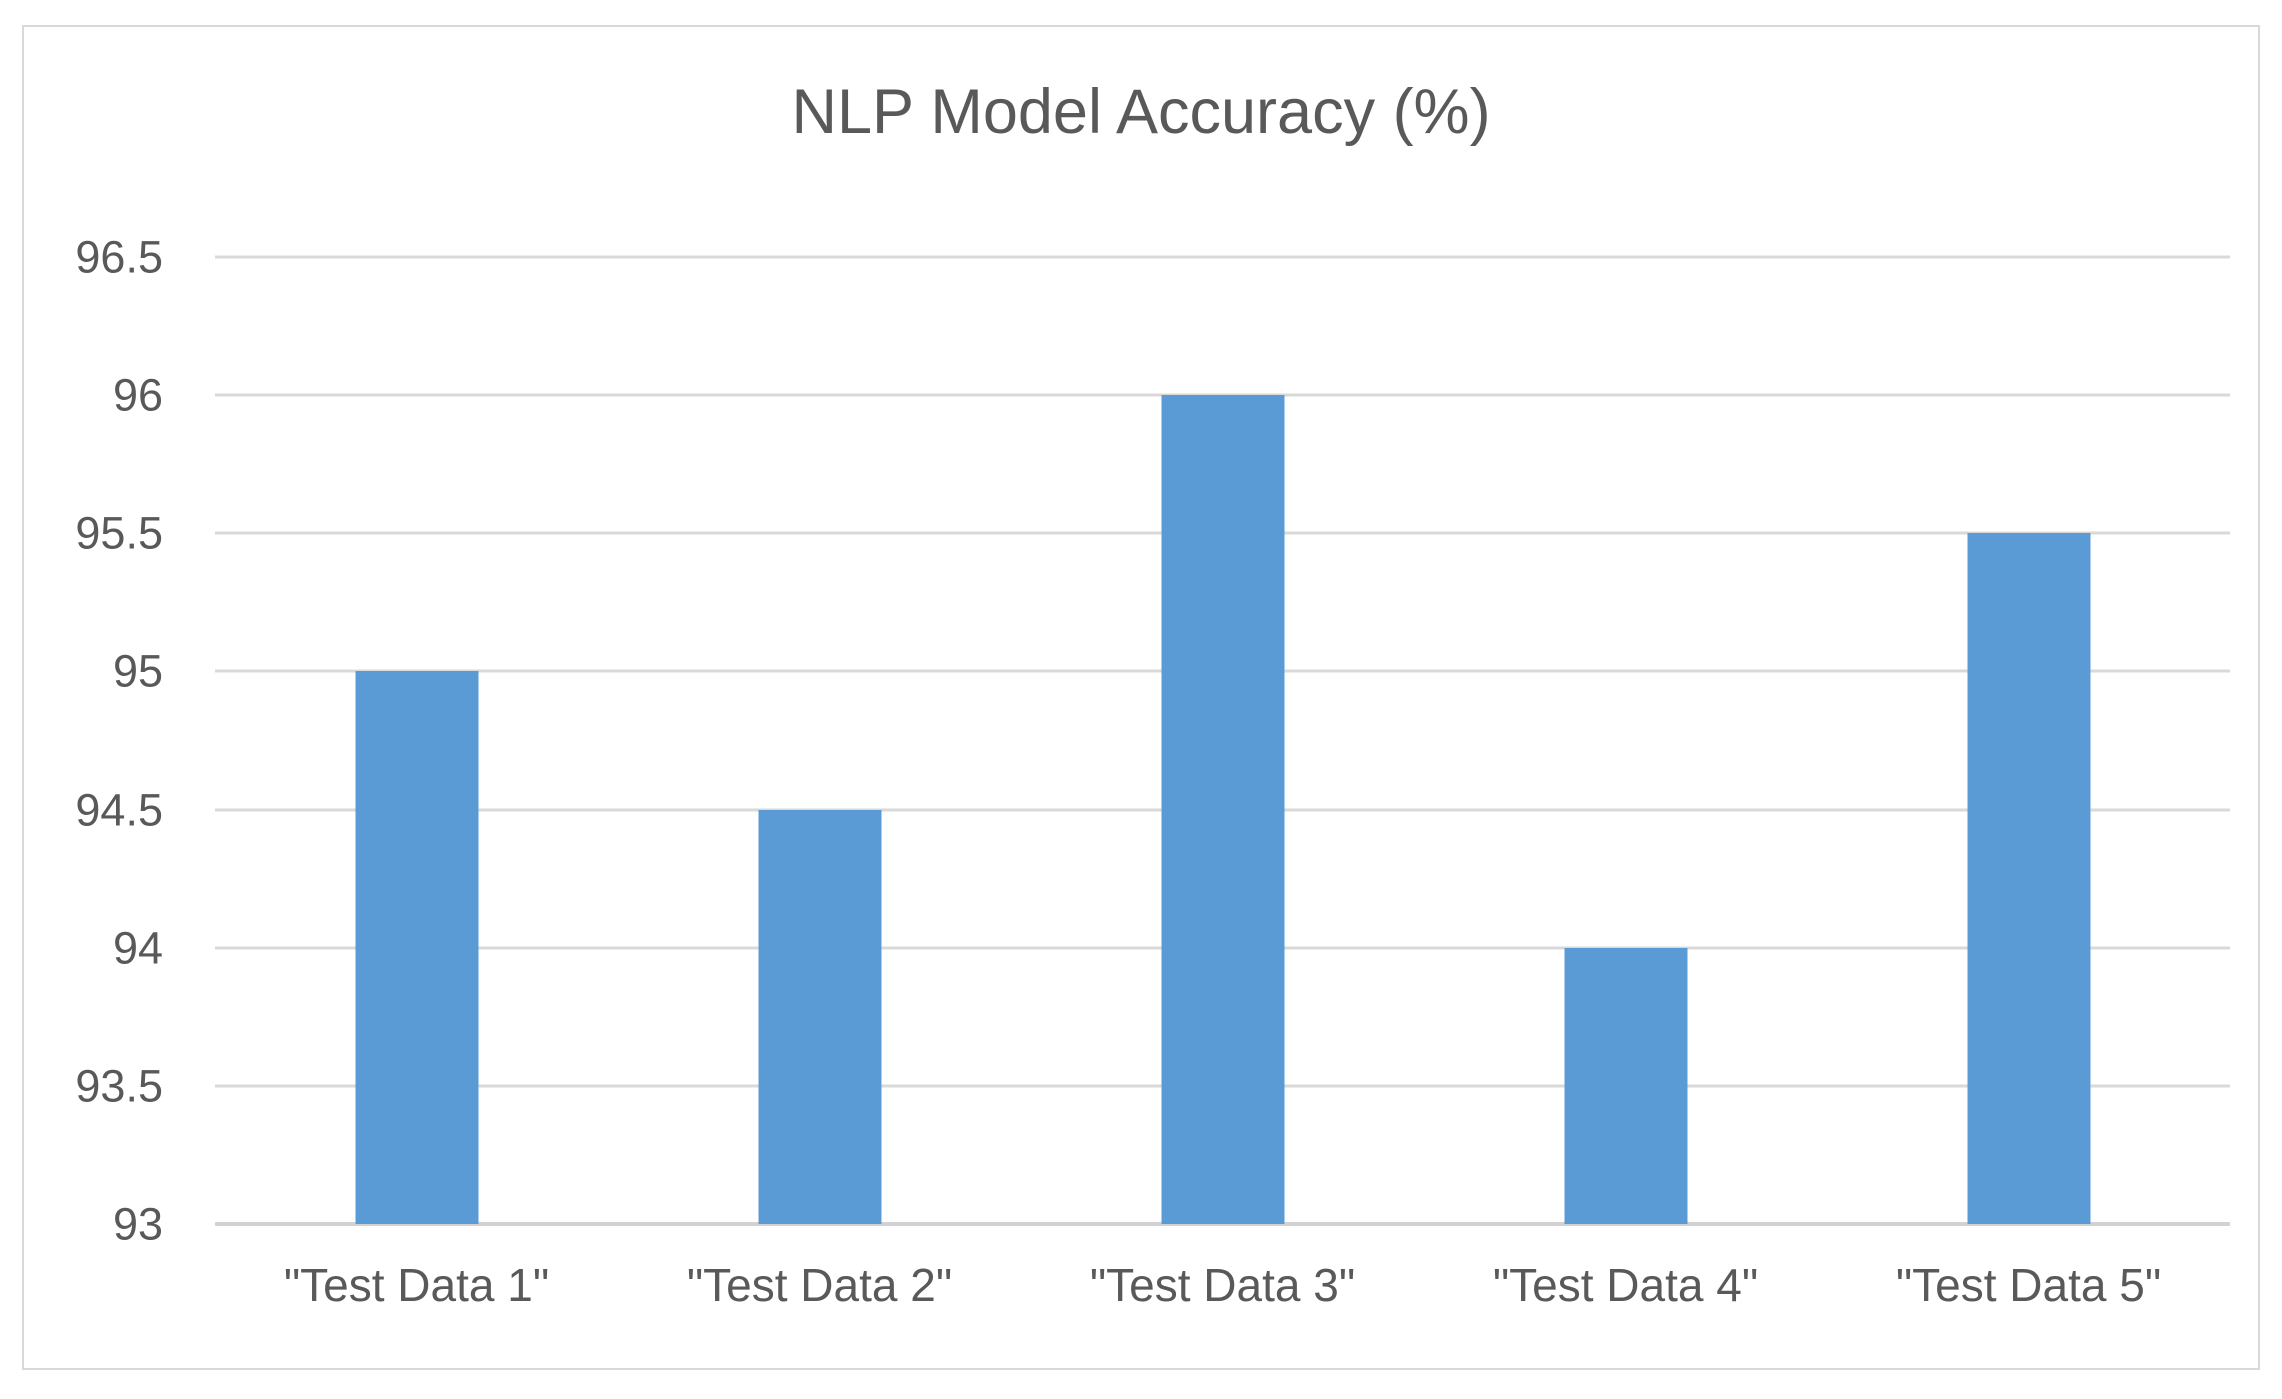  What do you see at coordinates (1141, 112) in the screenshot?
I see `chart-title: NLP Model Accuracy (%)` at bounding box center [1141, 112].